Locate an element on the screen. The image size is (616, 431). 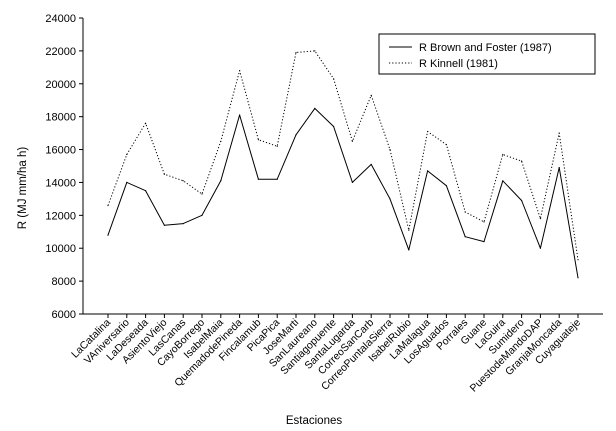
y-tick-label: 8000 is located at coordinates (64, 282).